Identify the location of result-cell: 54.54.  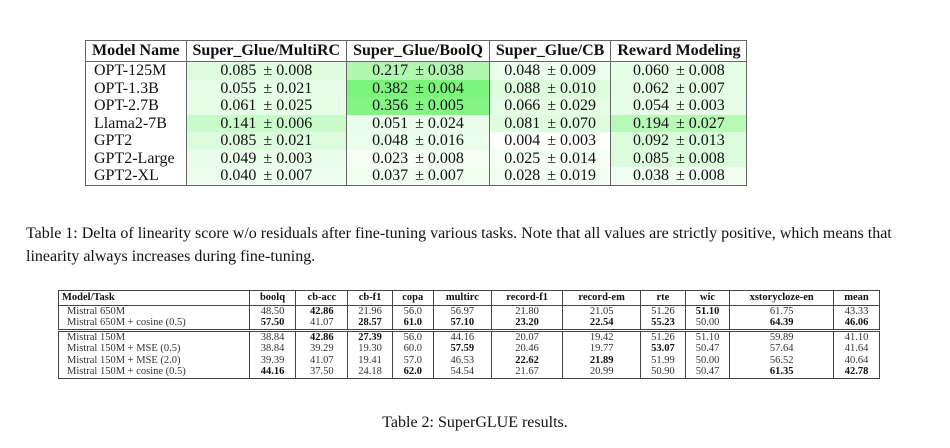
(462, 372).